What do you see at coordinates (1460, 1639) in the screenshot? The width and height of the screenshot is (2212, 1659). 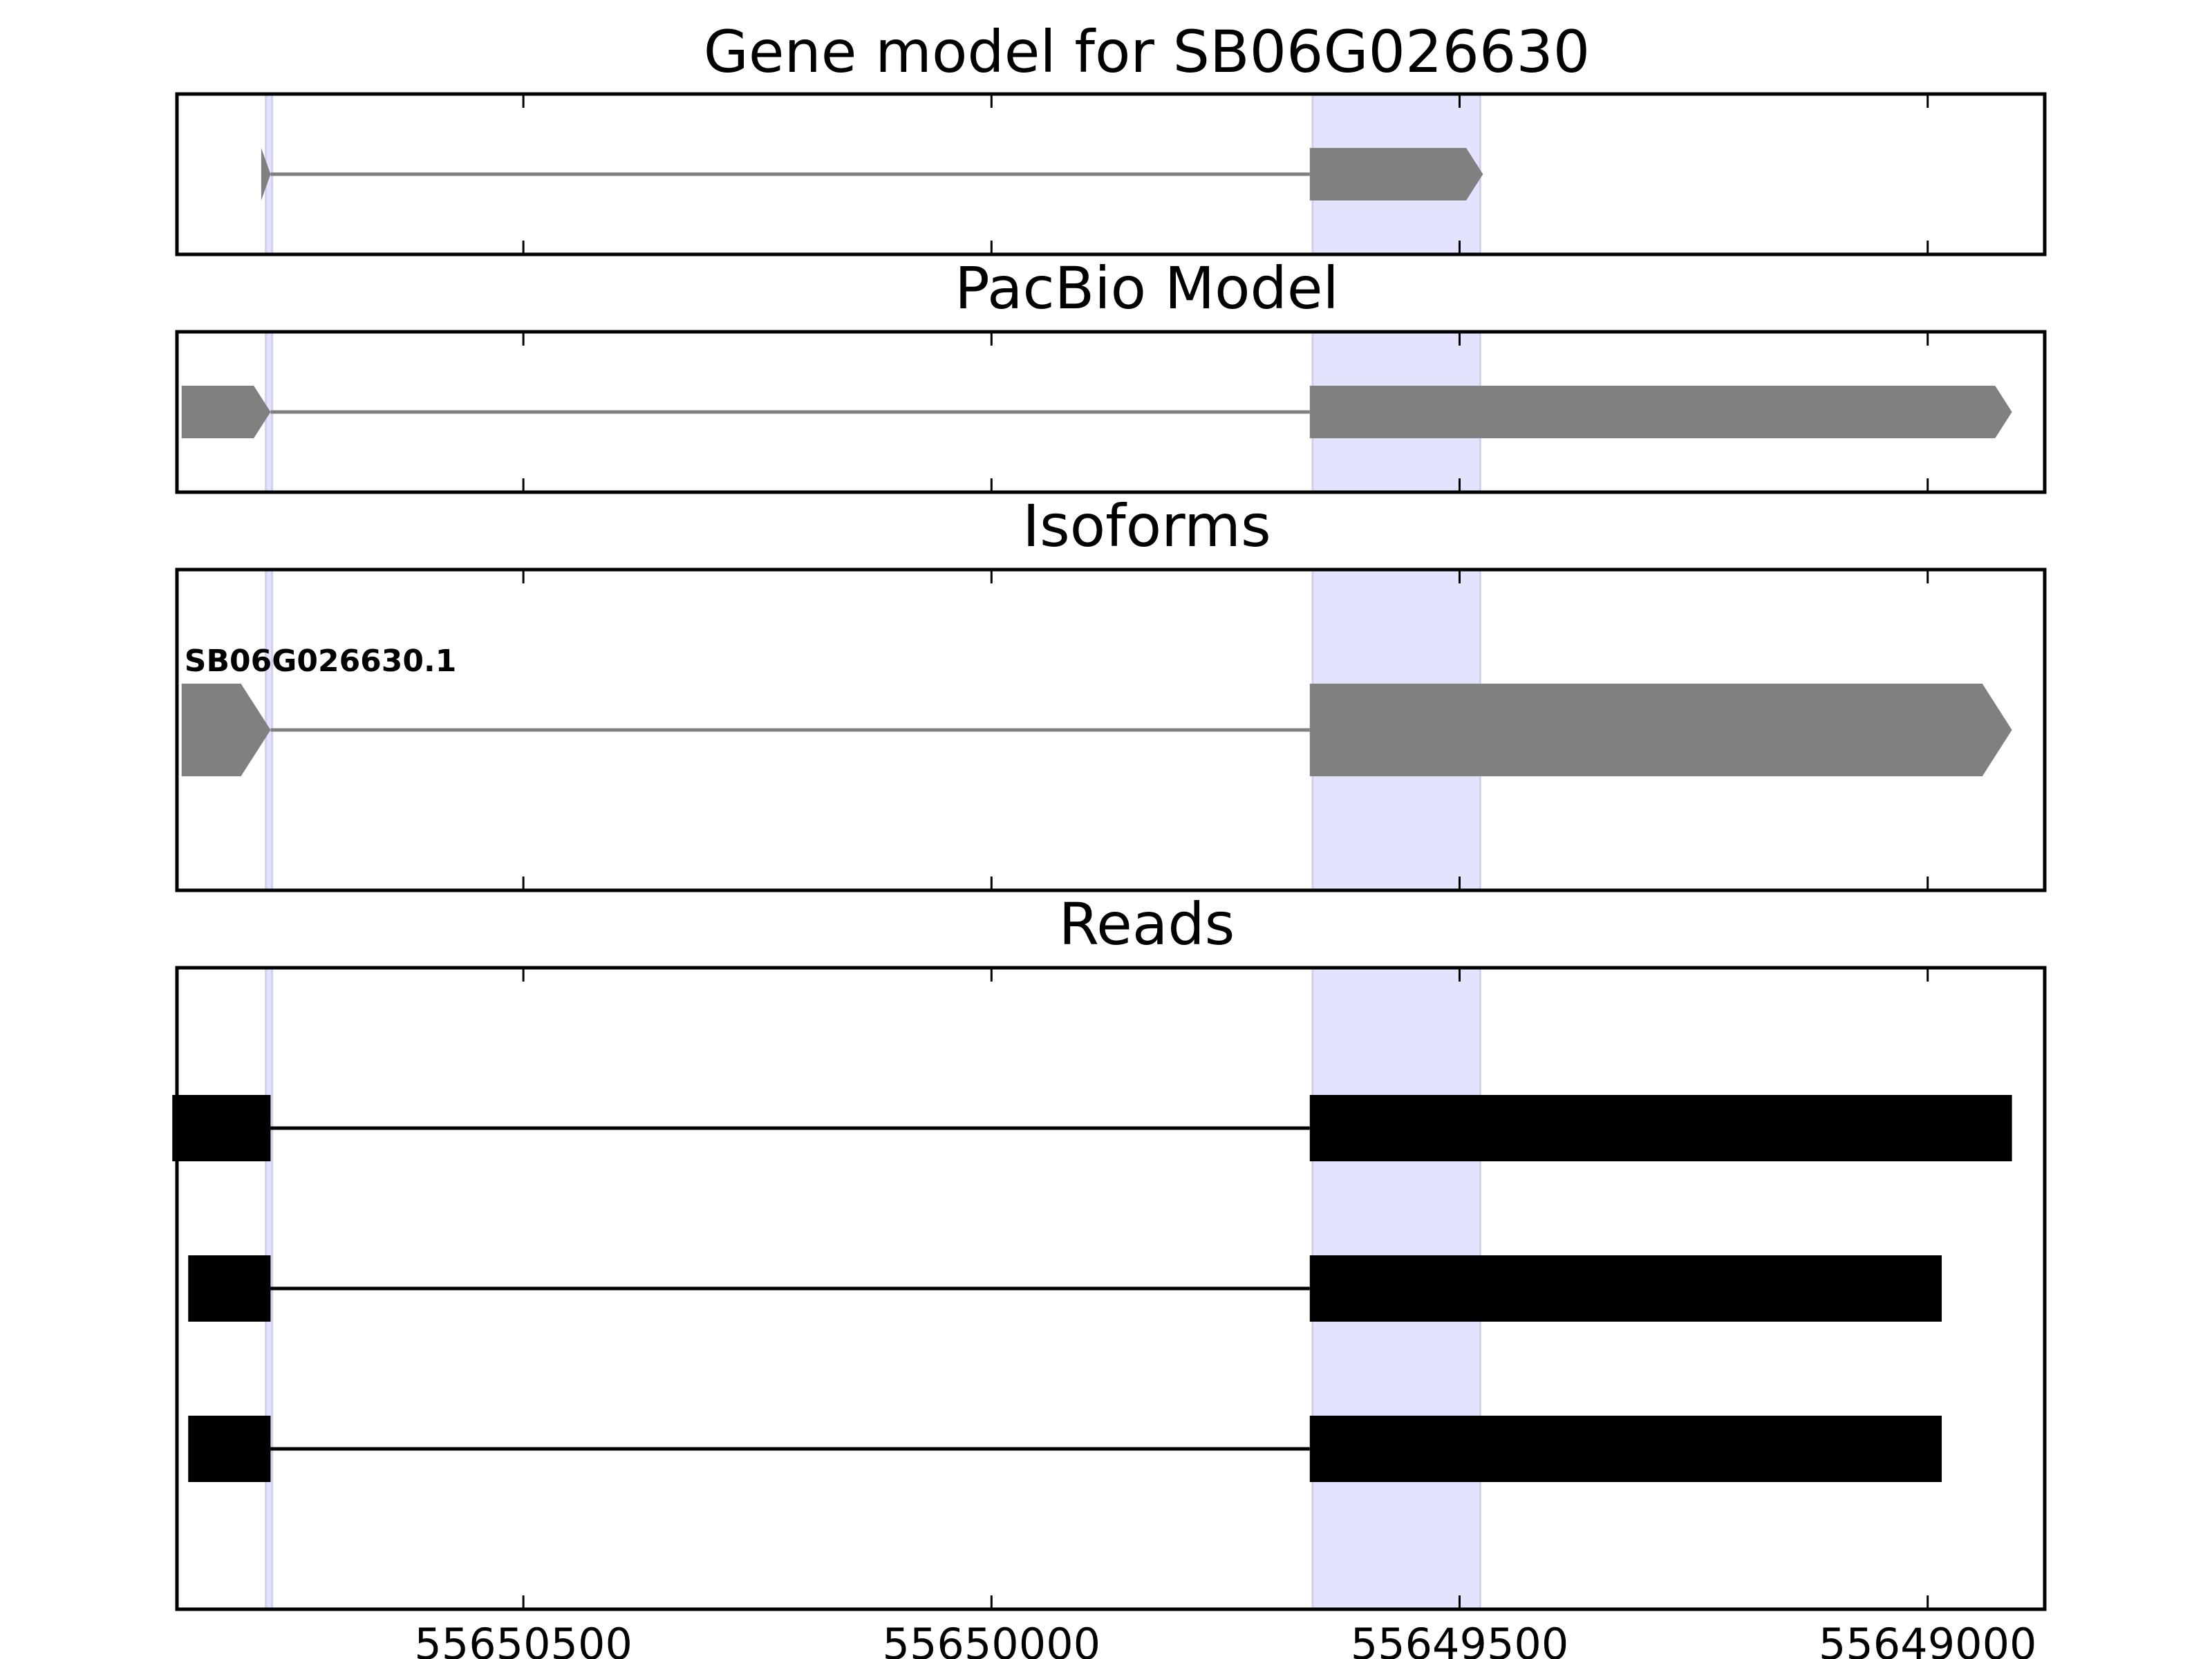 I see `x-tick-label-2: 55649500` at bounding box center [1460, 1639].